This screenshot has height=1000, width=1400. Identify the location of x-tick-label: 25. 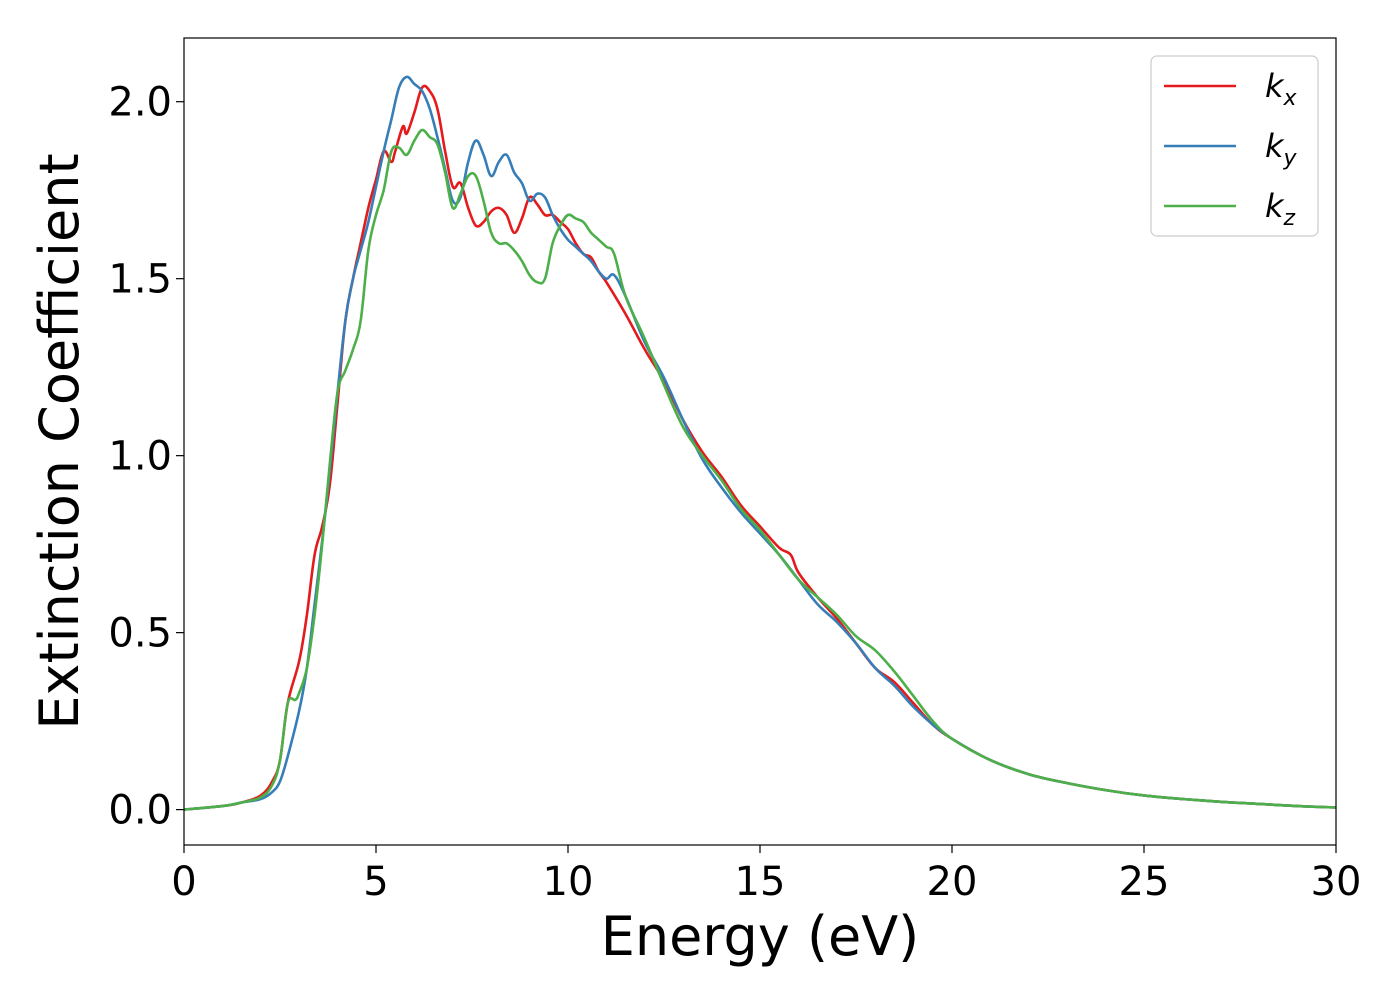
(1144, 882).